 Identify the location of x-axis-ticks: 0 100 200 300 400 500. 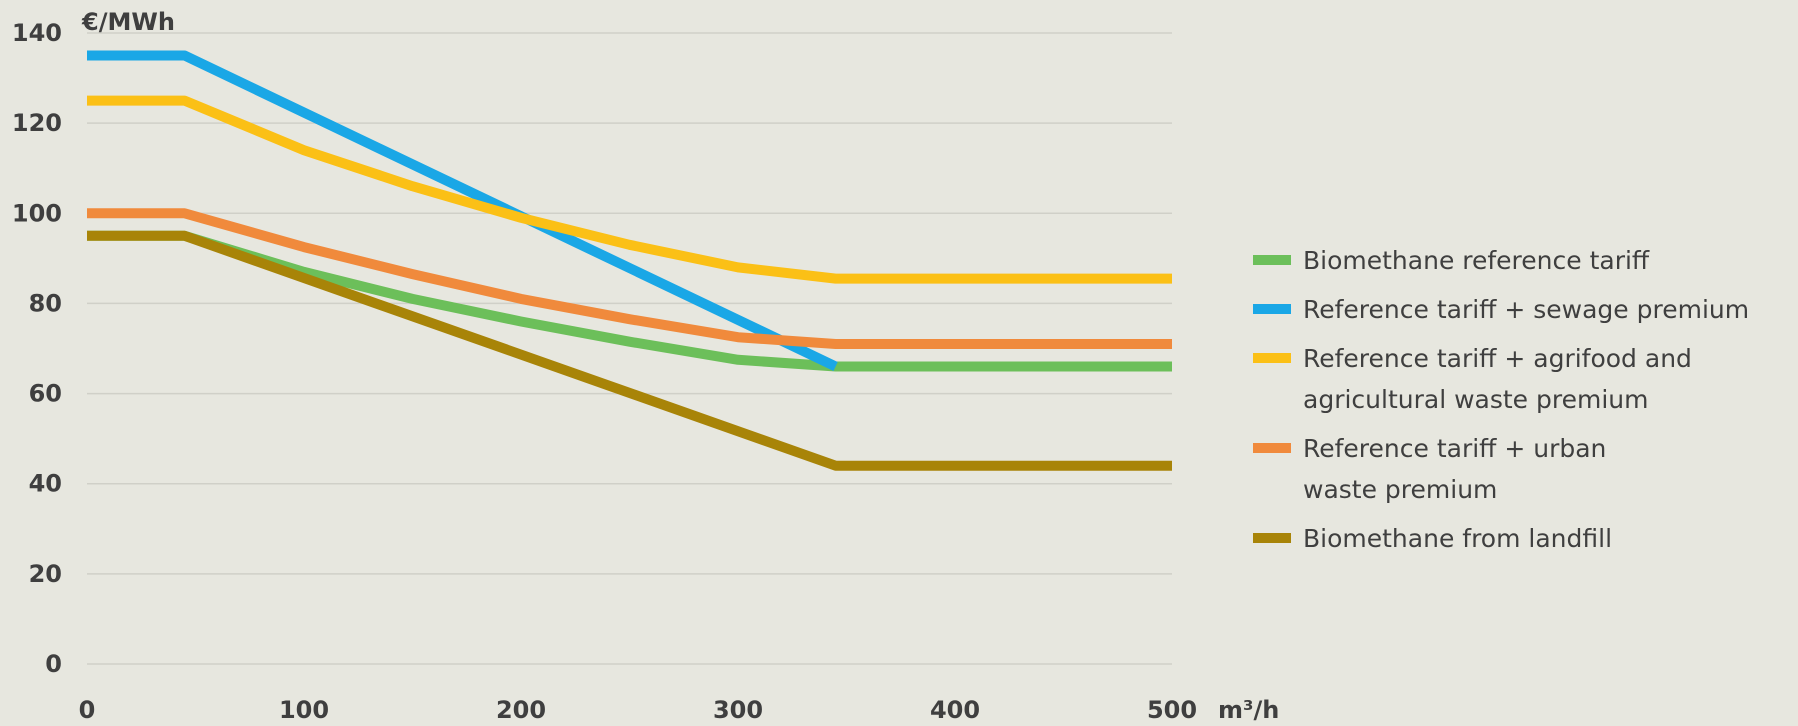
(638, 710).